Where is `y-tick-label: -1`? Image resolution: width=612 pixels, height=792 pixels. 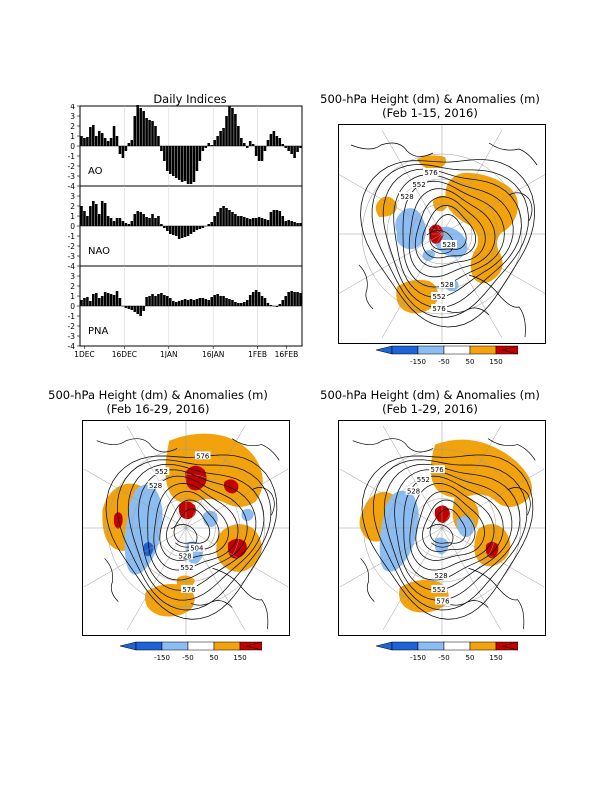 y-tick-label: -1 is located at coordinates (72, 156).